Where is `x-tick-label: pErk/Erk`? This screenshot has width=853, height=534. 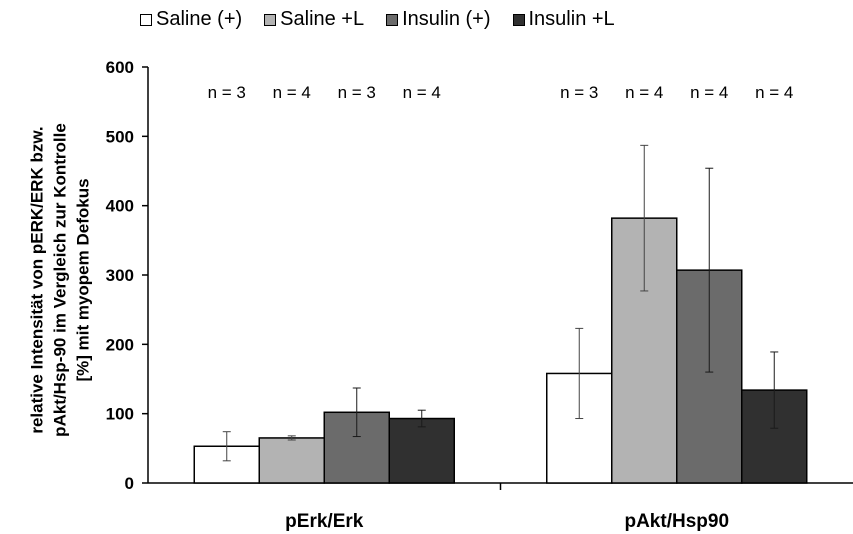 x-tick-label: pErk/Erk is located at coordinates (324, 521).